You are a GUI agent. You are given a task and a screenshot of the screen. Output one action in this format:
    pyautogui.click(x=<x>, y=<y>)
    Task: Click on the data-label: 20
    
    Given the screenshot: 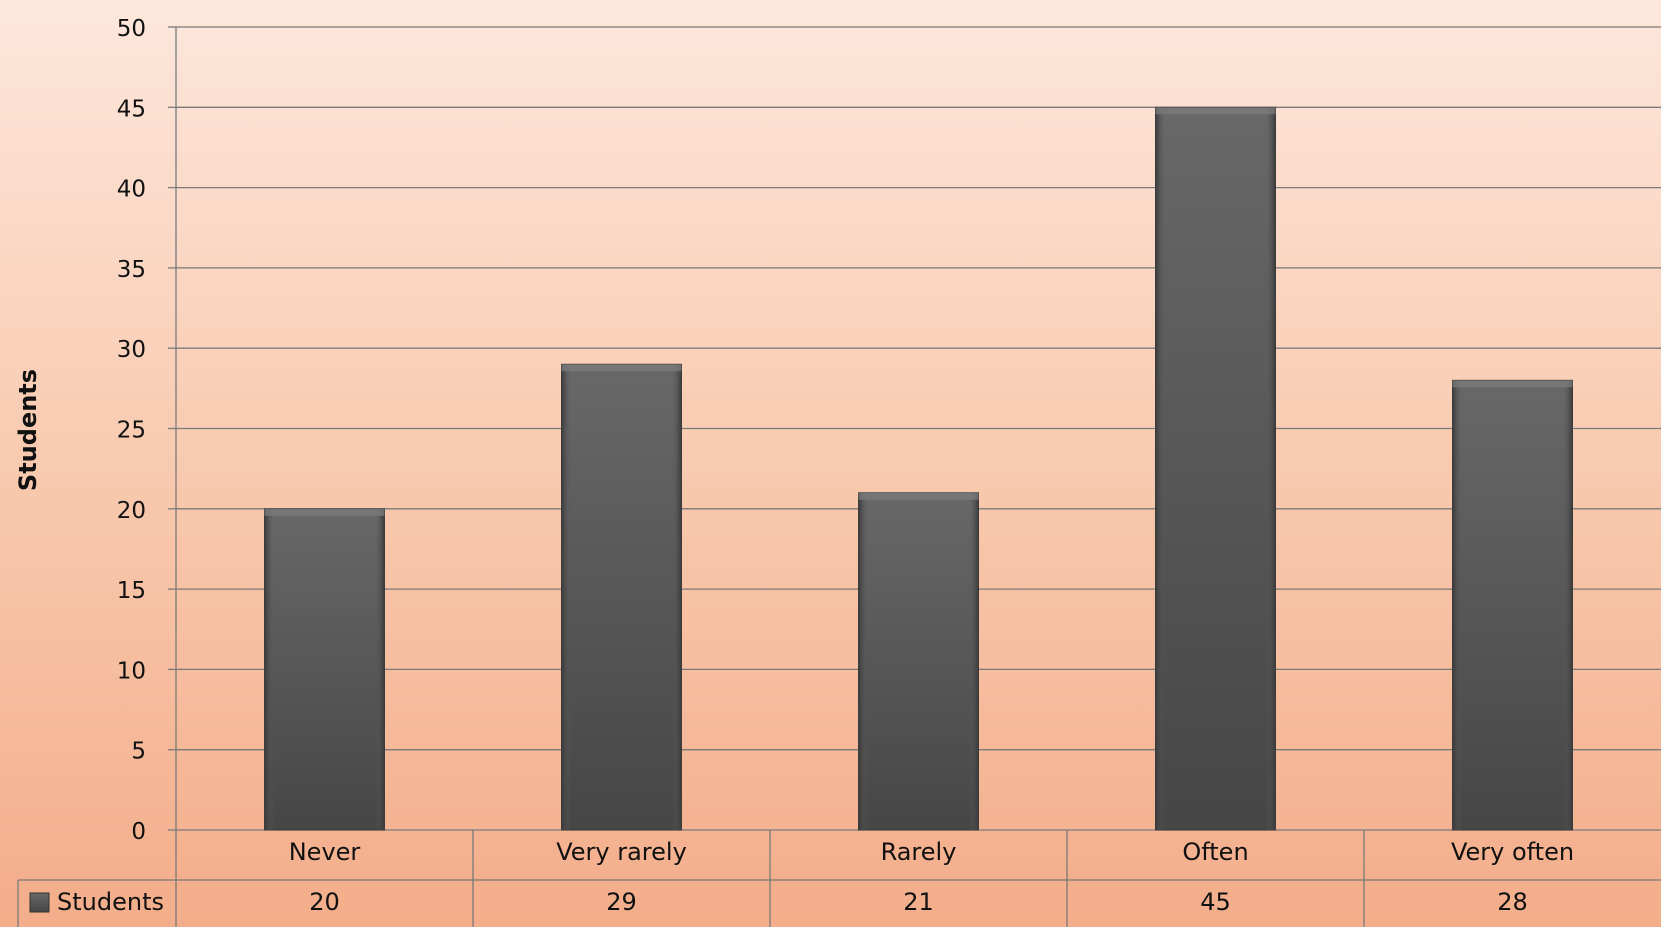 What is the action you would take?
    pyautogui.click(x=324, y=902)
    